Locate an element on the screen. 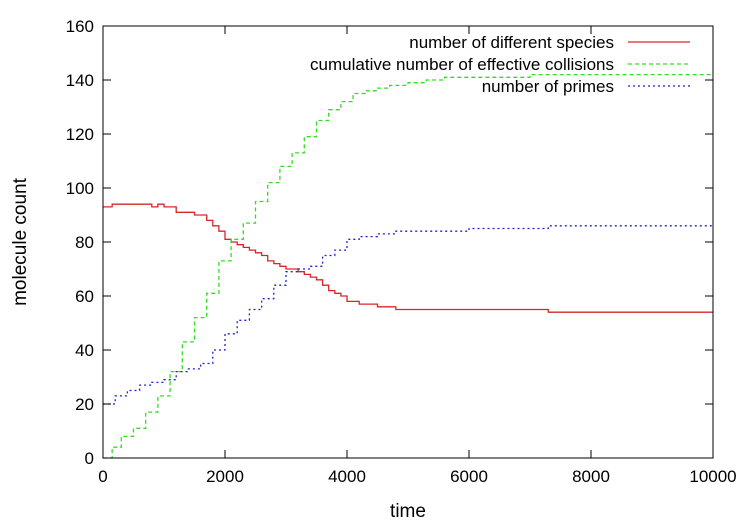 Image resolution: width=750 pixels, height=525 pixels. y-axis-label: molecule count is located at coordinates (20, 241).